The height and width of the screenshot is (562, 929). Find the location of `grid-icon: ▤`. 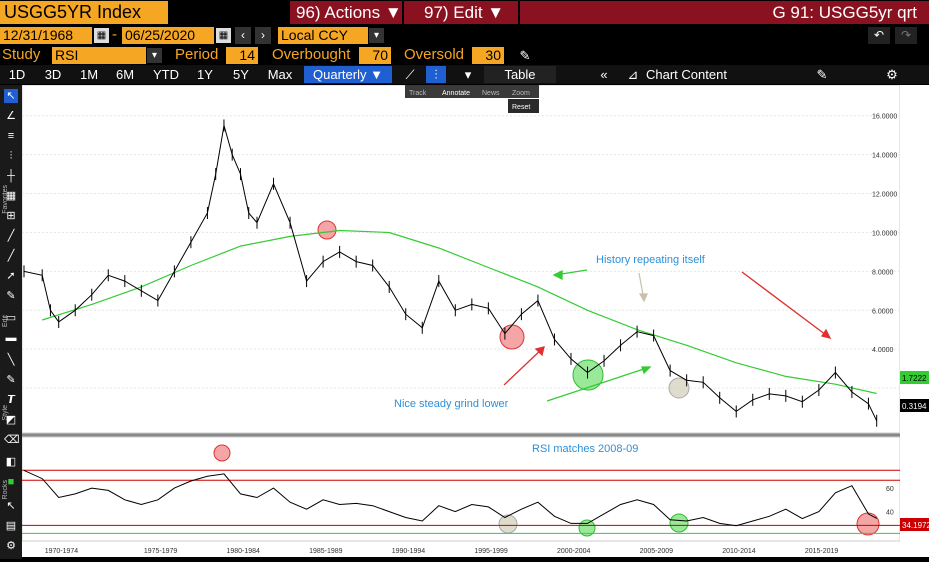

grid-icon: ▤ is located at coordinates (11, 526).